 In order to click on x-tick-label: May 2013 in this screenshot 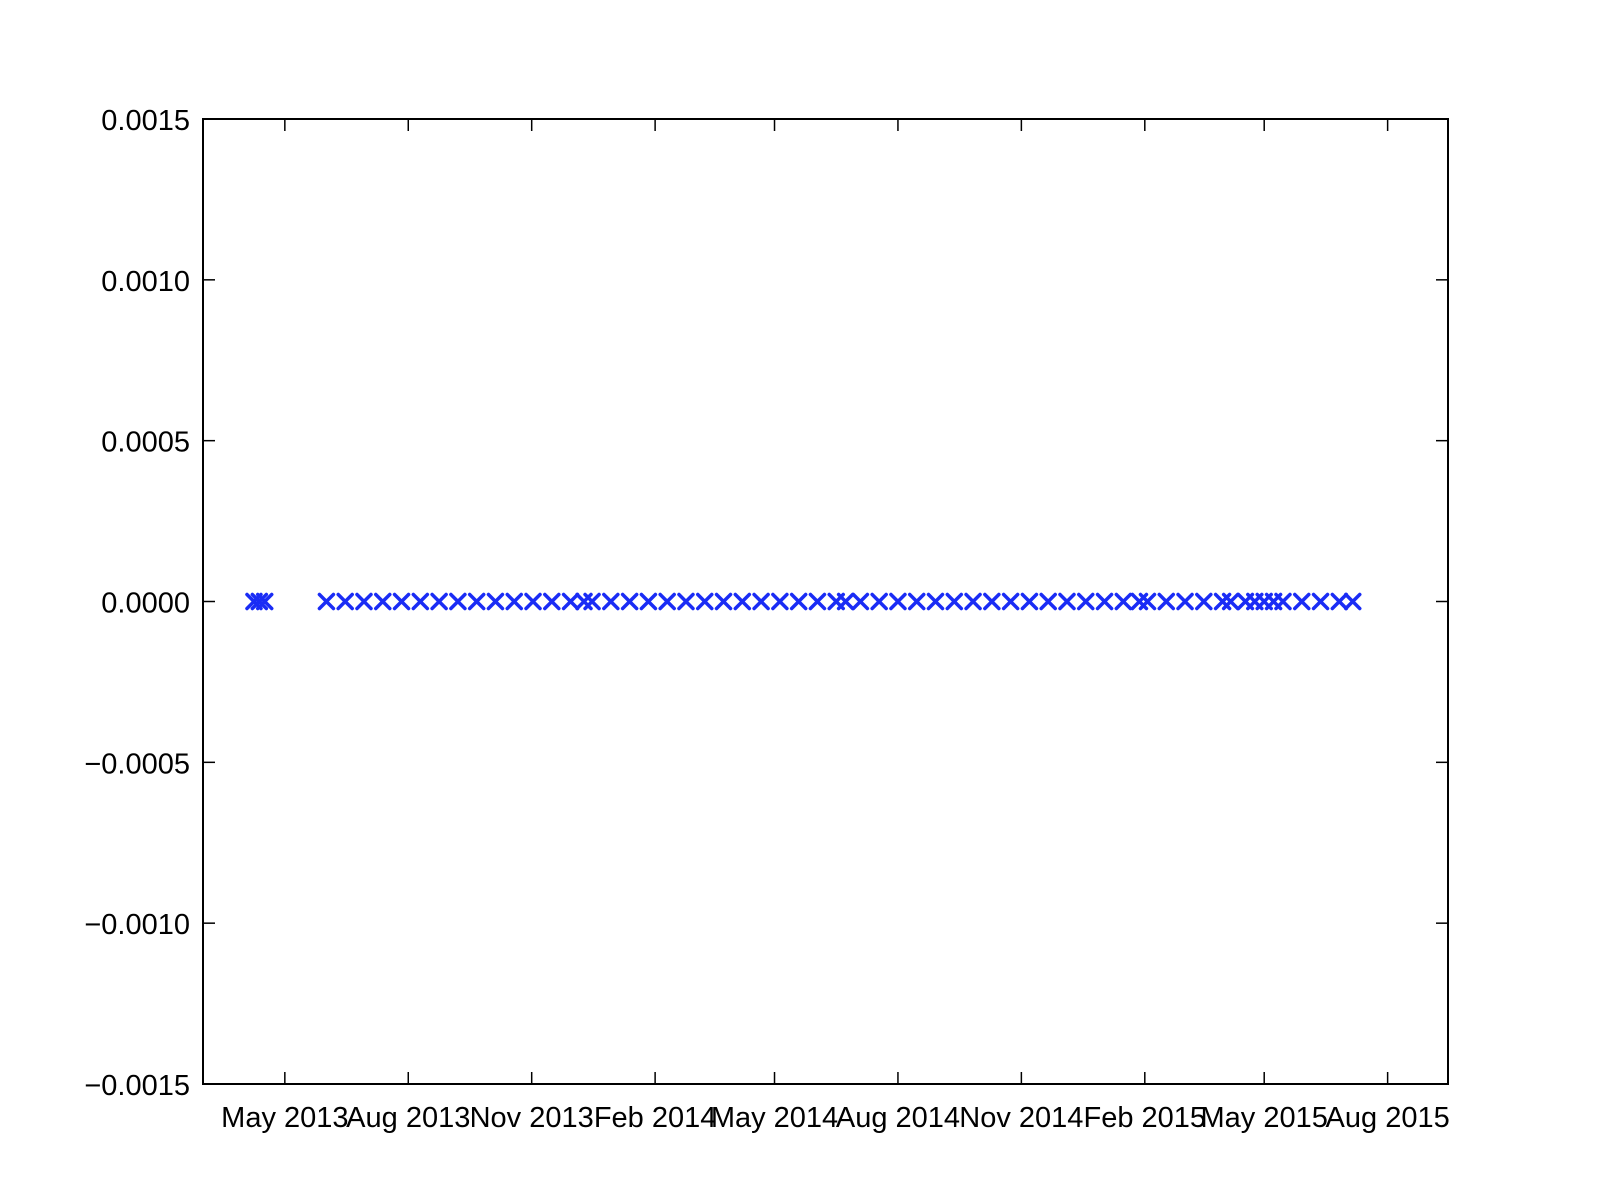, I will do `click(284, 1118)`.